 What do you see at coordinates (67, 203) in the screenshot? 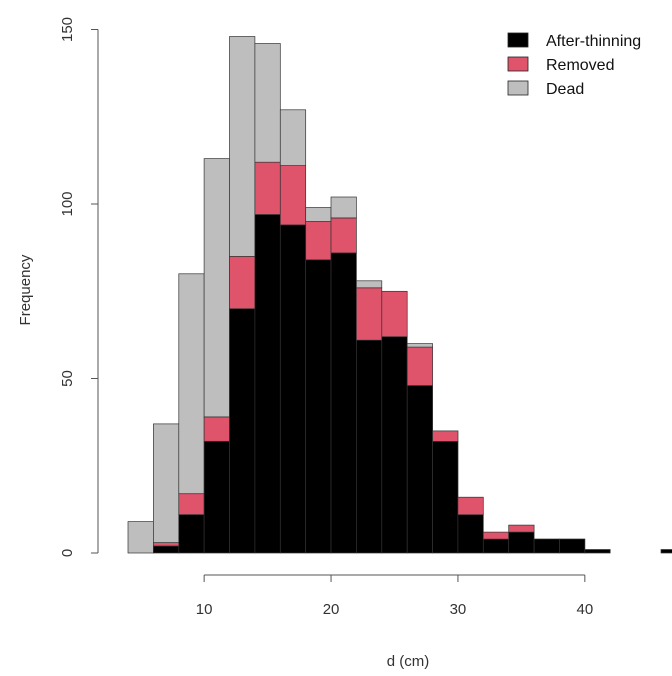
I see `y-tick-label-100: 100` at bounding box center [67, 203].